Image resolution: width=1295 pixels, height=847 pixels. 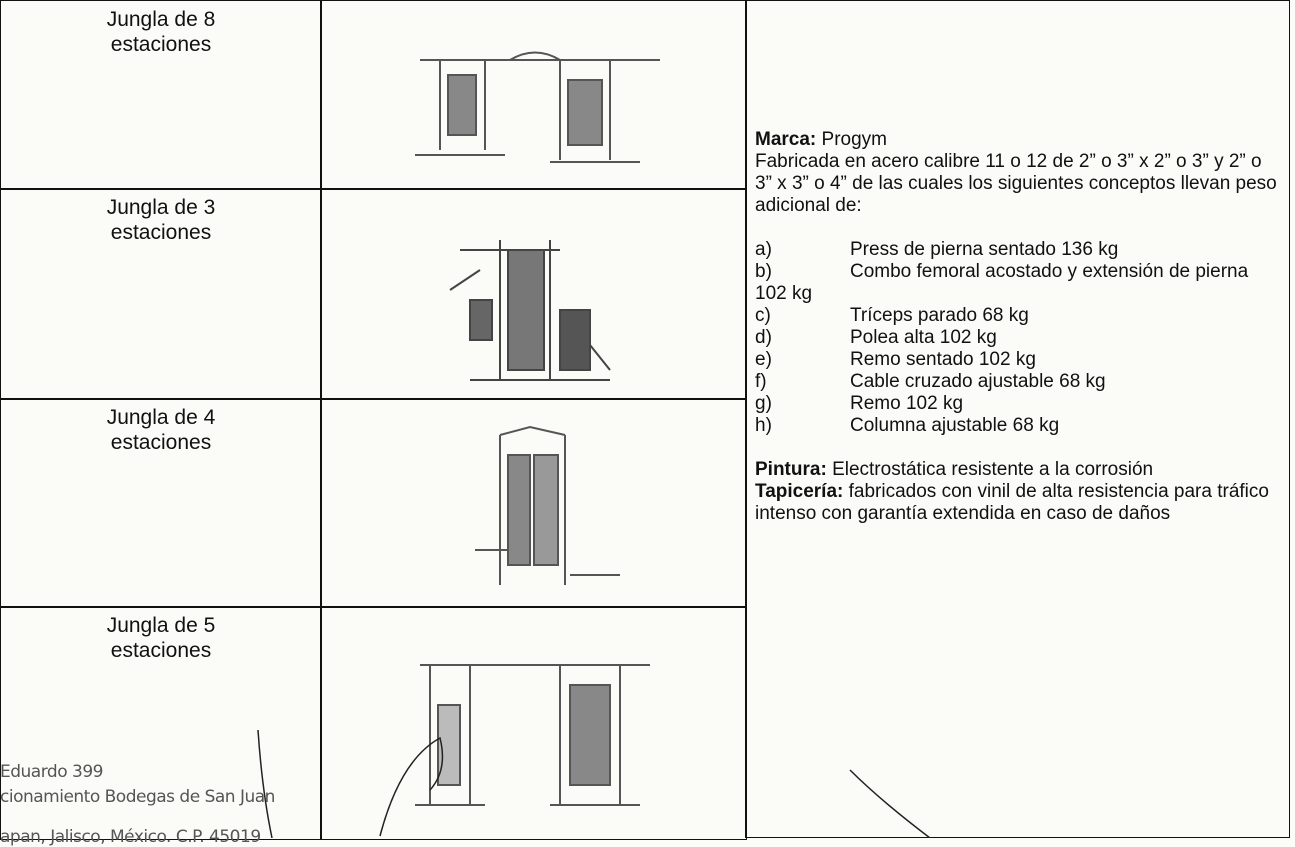 What do you see at coordinates (993, 469) in the screenshot?
I see `value: Electrostática resistente a la corrosión` at bounding box center [993, 469].